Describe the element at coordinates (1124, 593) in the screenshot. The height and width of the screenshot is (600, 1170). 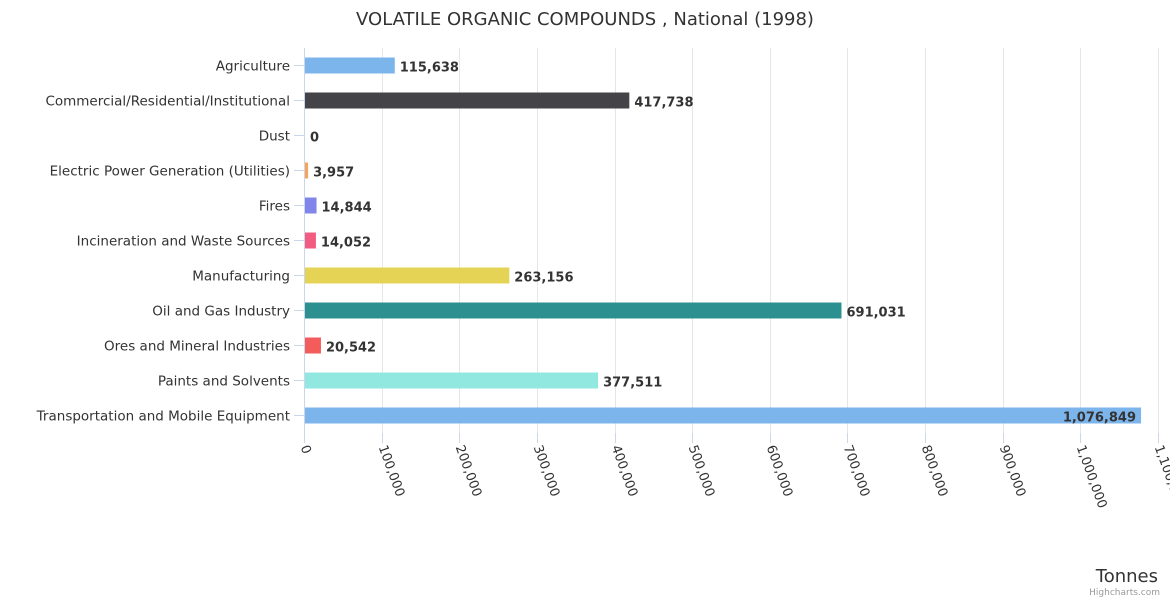
I see `credits-link: Highcharts.com` at that location.